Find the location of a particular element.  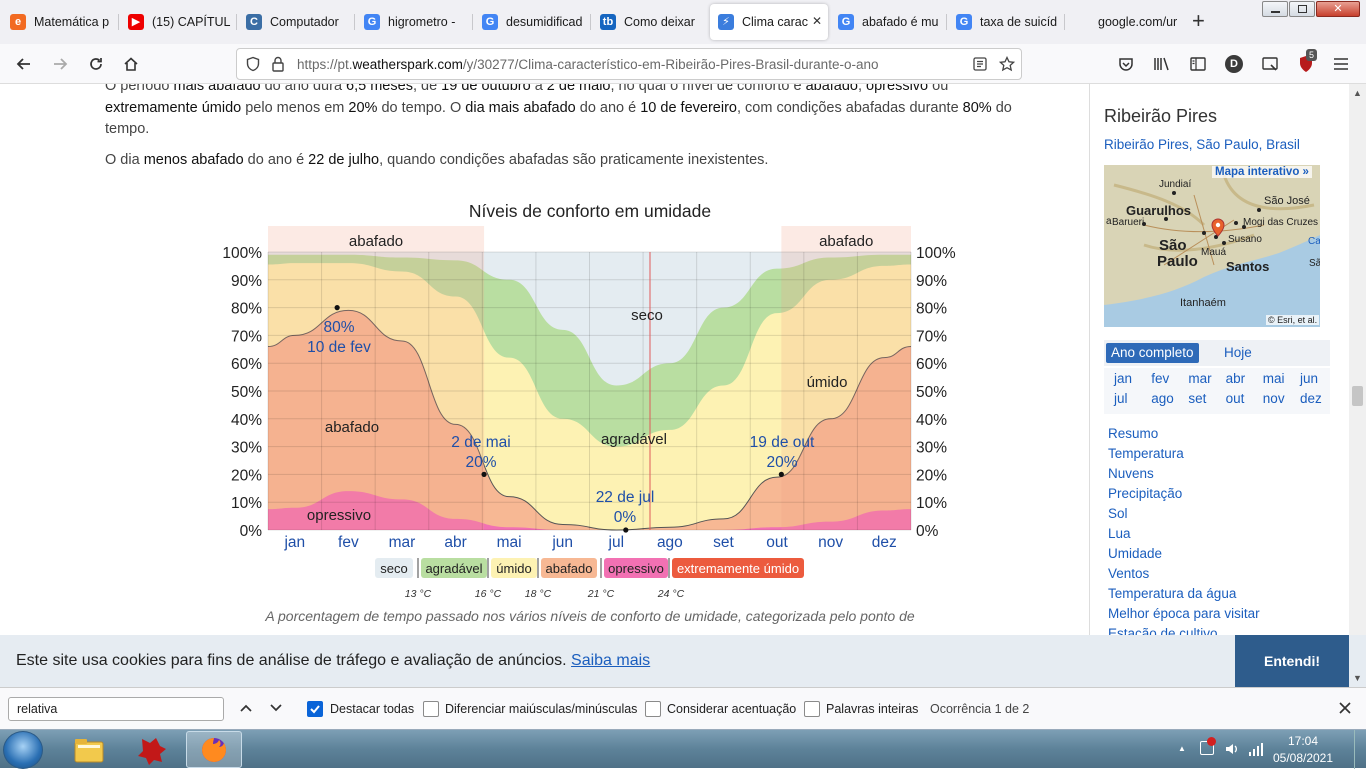

learn-more-link: Saiba mais is located at coordinates (611, 660).